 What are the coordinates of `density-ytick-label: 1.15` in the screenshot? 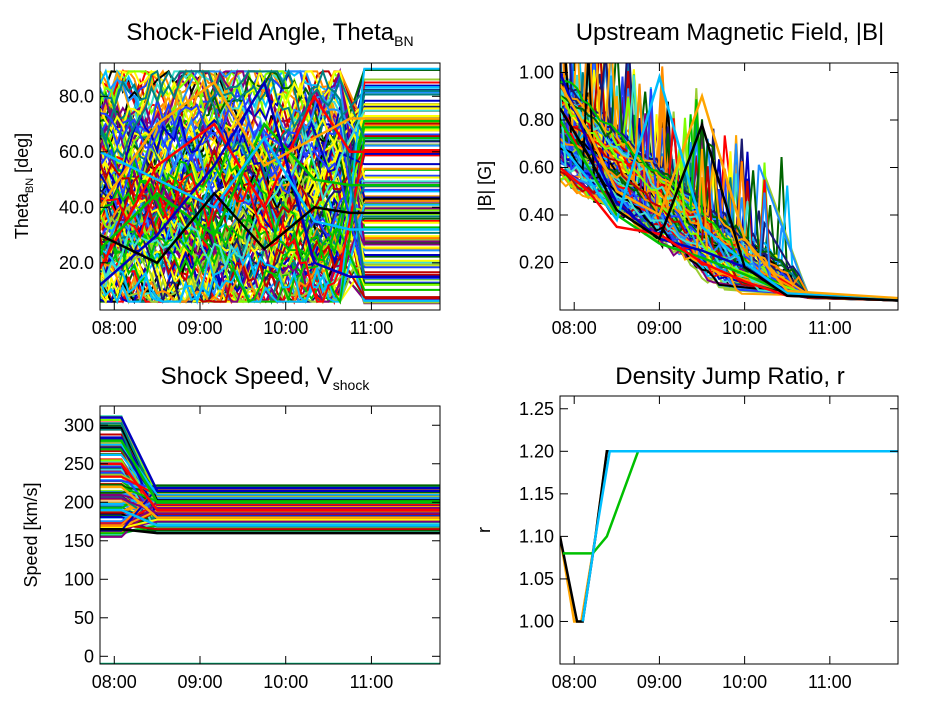 It's located at (536, 494).